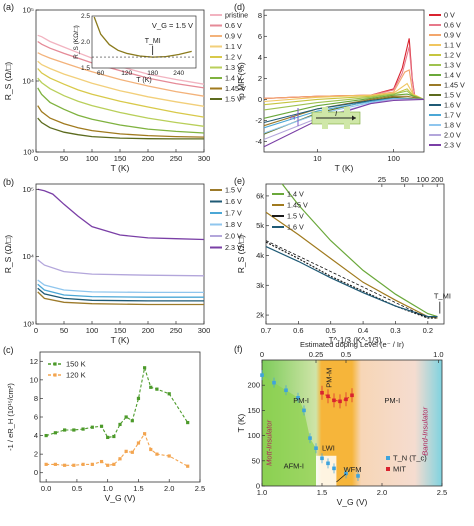 This screenshot has height=526, width=474. What do you see at coordinates (295, 194) in the screenshot?
I see `panel-e-legend-label: 1.4 V` at bounding box center [295, 194].